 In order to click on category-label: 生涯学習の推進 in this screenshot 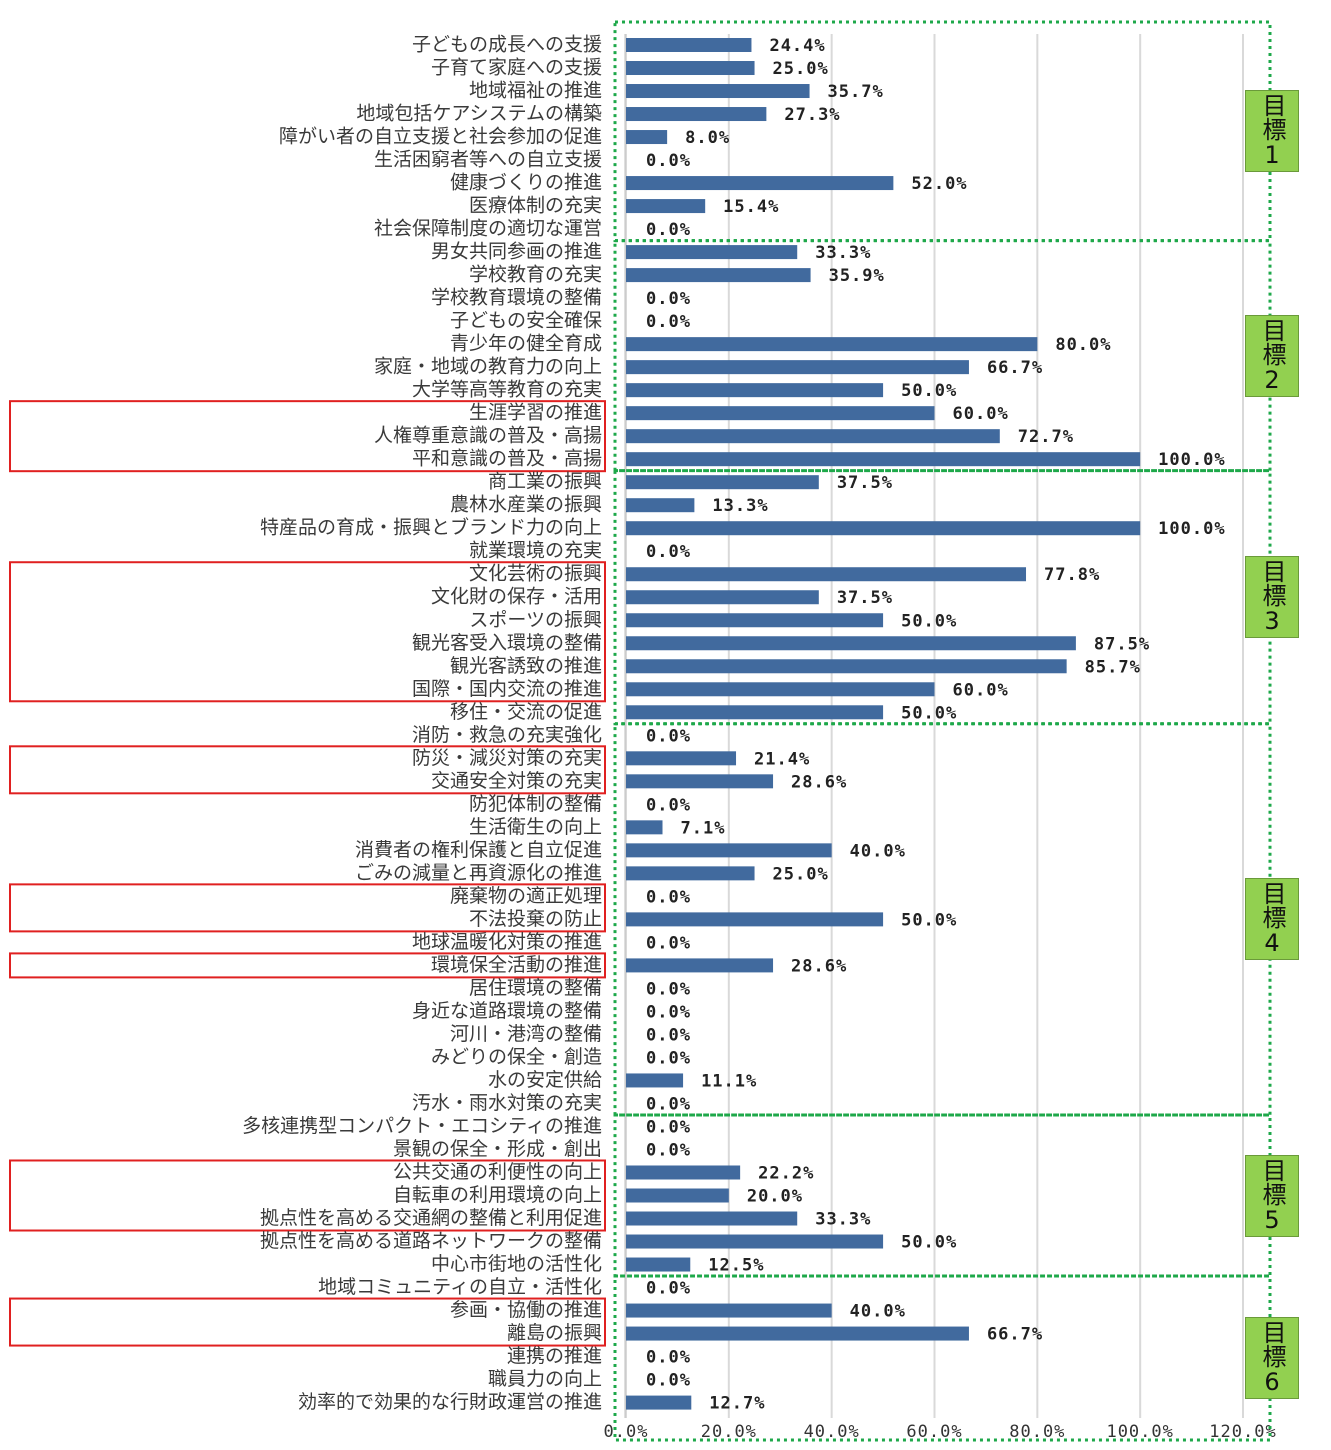, I will do `click(535, 413)`.